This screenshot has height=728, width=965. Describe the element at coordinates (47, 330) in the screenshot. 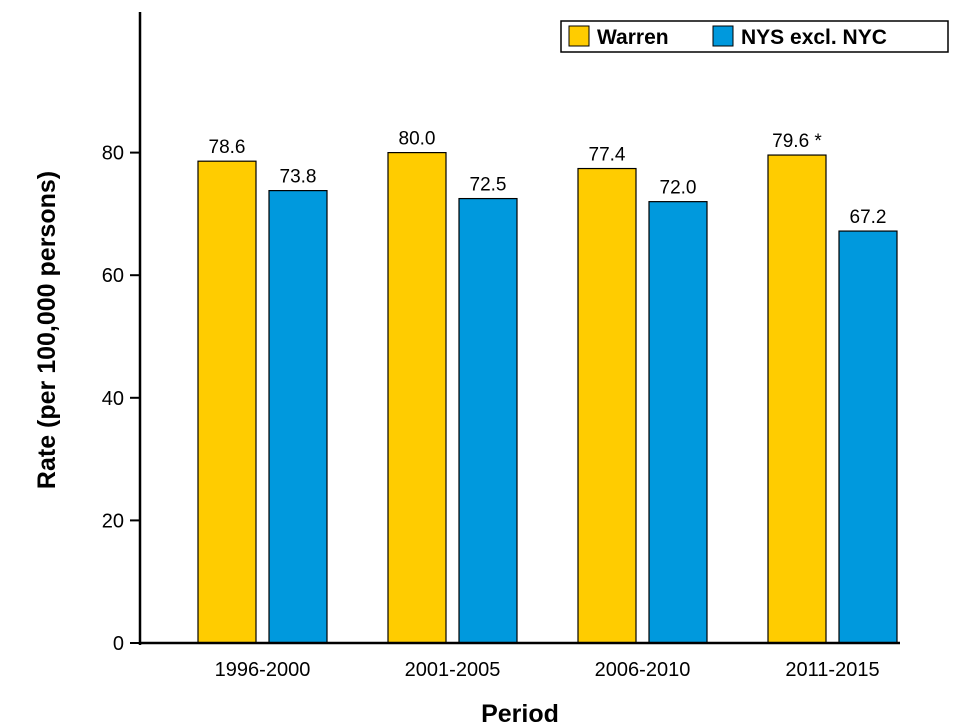

I see `y-axis-title: Rate (per 100,000 persons)` at that location.